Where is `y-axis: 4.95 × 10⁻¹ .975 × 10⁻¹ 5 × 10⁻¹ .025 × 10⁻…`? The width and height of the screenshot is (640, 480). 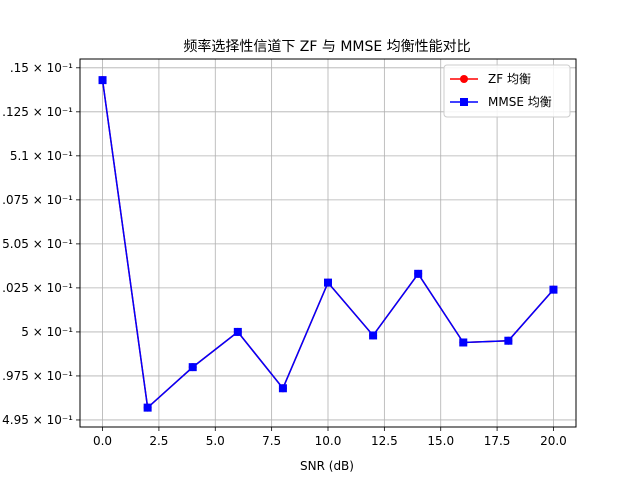
y-axis: 4.95 × 10⁻¹ .975 × 10⁻¹ 5 × 10⁻¹ .025 × 10⁻… is located at coordinates (41, 244).